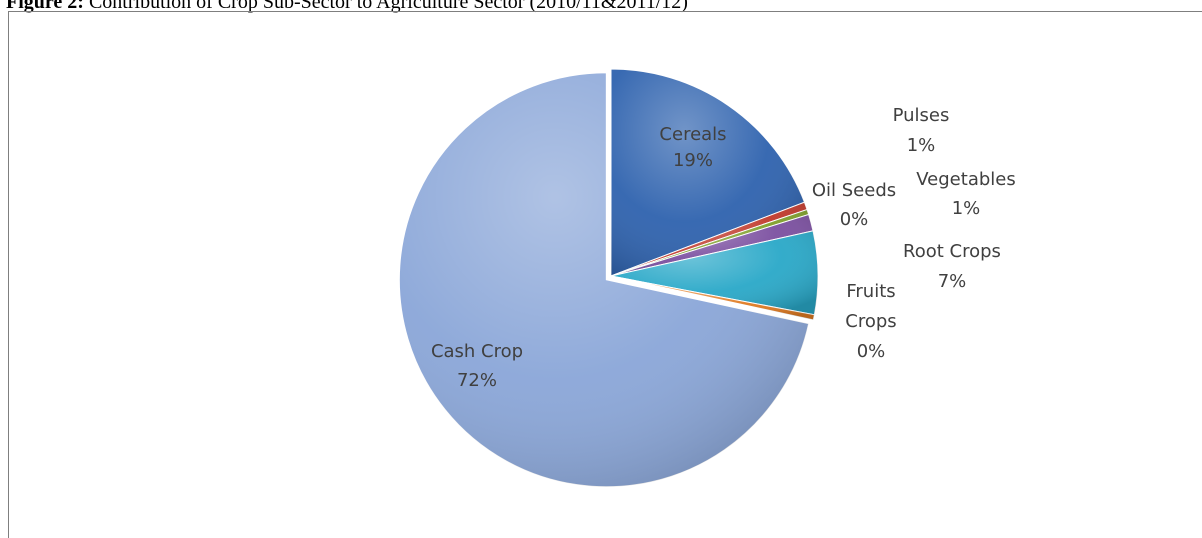 This screenshot has width=1202, height=538. Describe the element at coordinates (692, 134) in the screenshot. I see `slice-category-label: Cereals` at that location.